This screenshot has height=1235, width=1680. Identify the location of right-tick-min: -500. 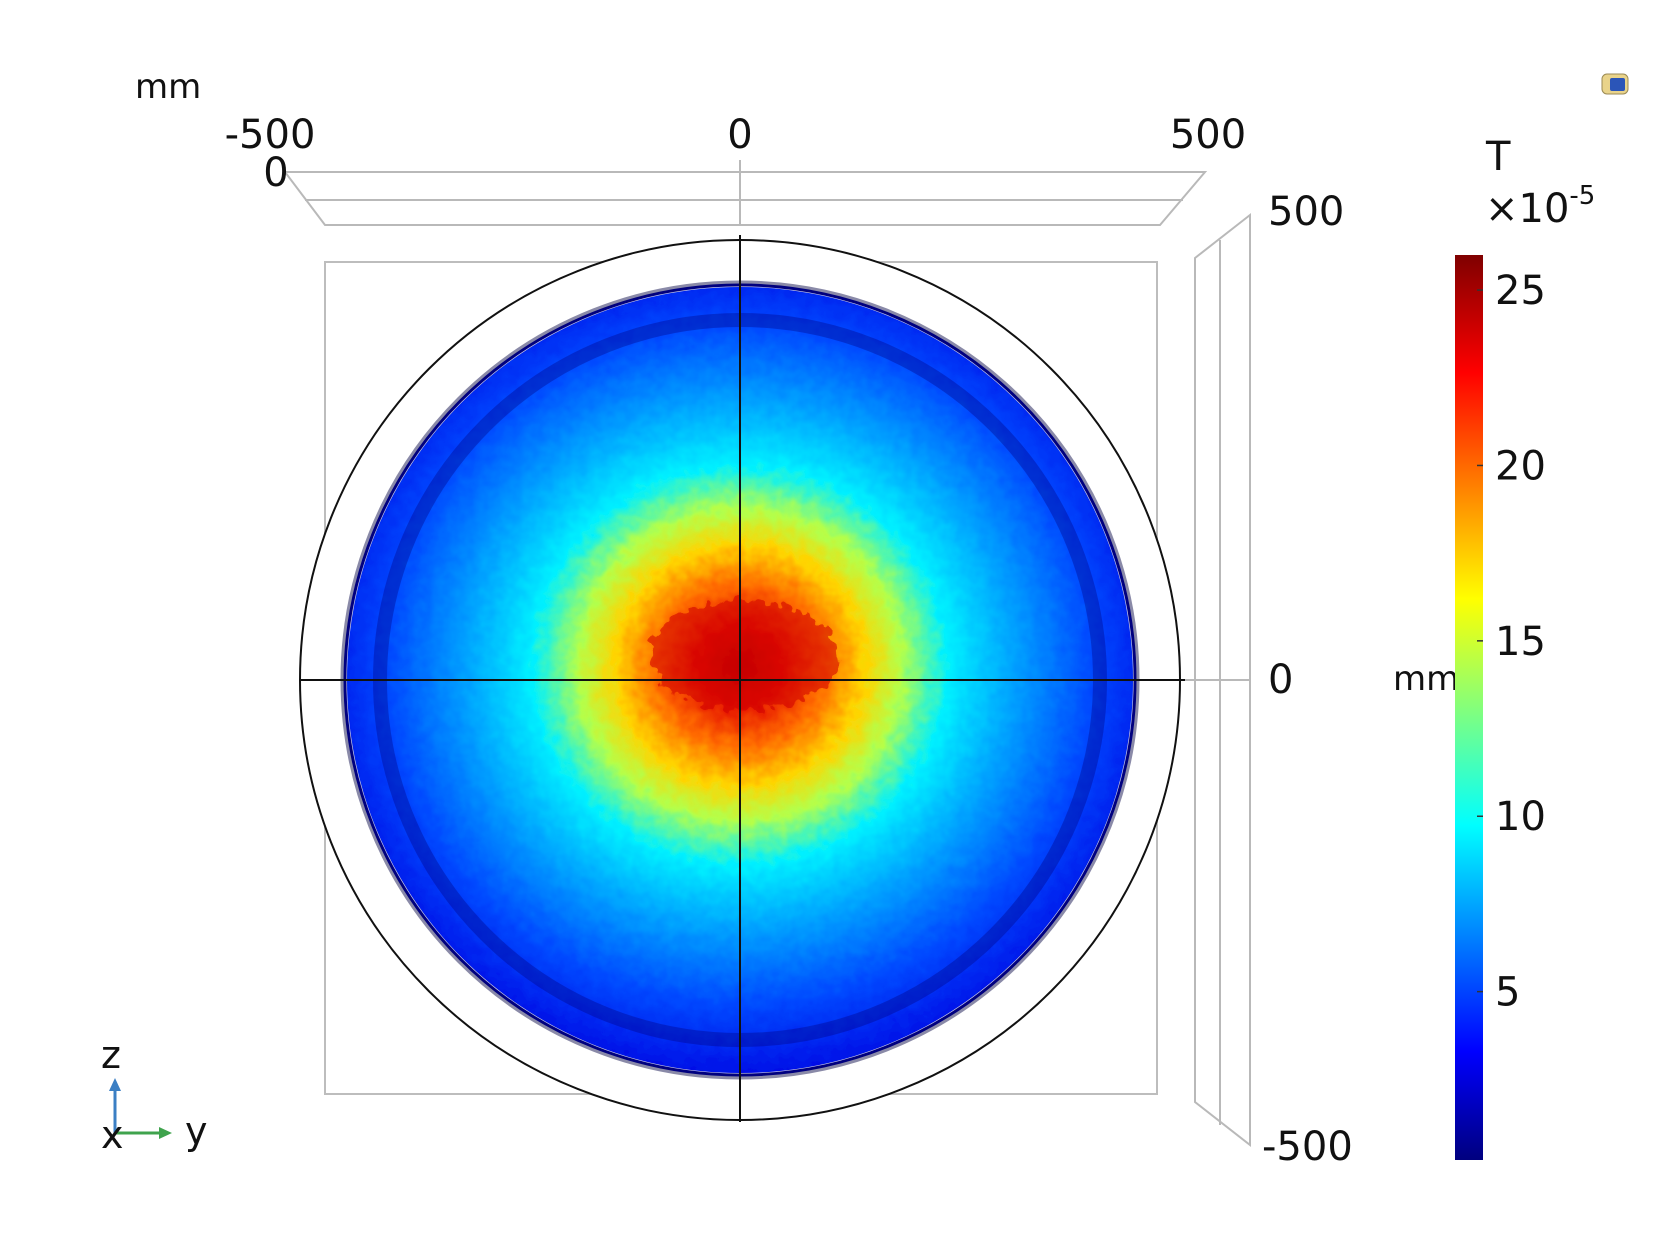
(1307, 1147).